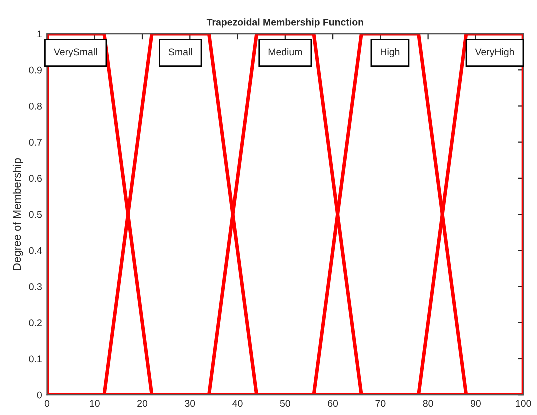 The width and height of the screenshot is (537, 415). What do you see at coordinates (494, 53) in the screenshot?
I see `series-label: VeryHigh` at bounding box center [494, 53].